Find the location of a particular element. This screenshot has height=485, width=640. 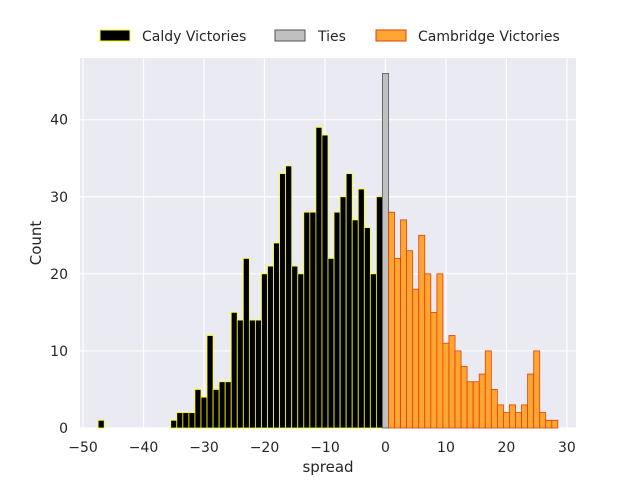

x-tick-labels: −50 −40 −30 −20 −10 0 10 20 30 is located at coordinates (322, 448).